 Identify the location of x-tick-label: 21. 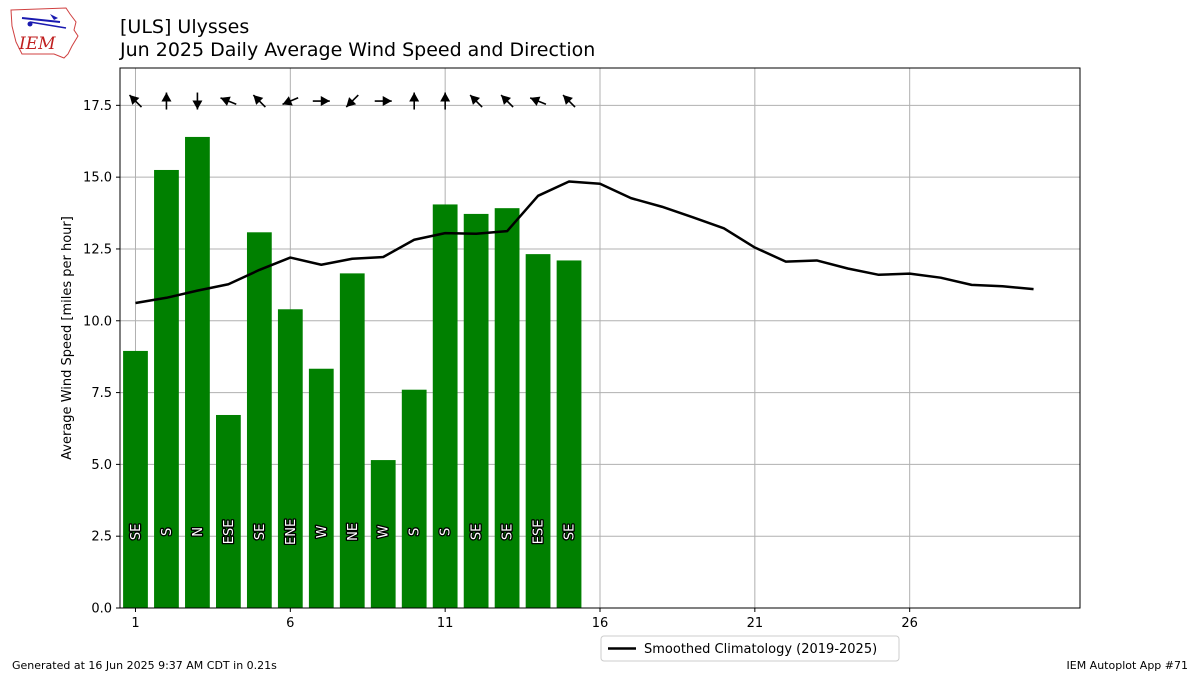
(755, 623).